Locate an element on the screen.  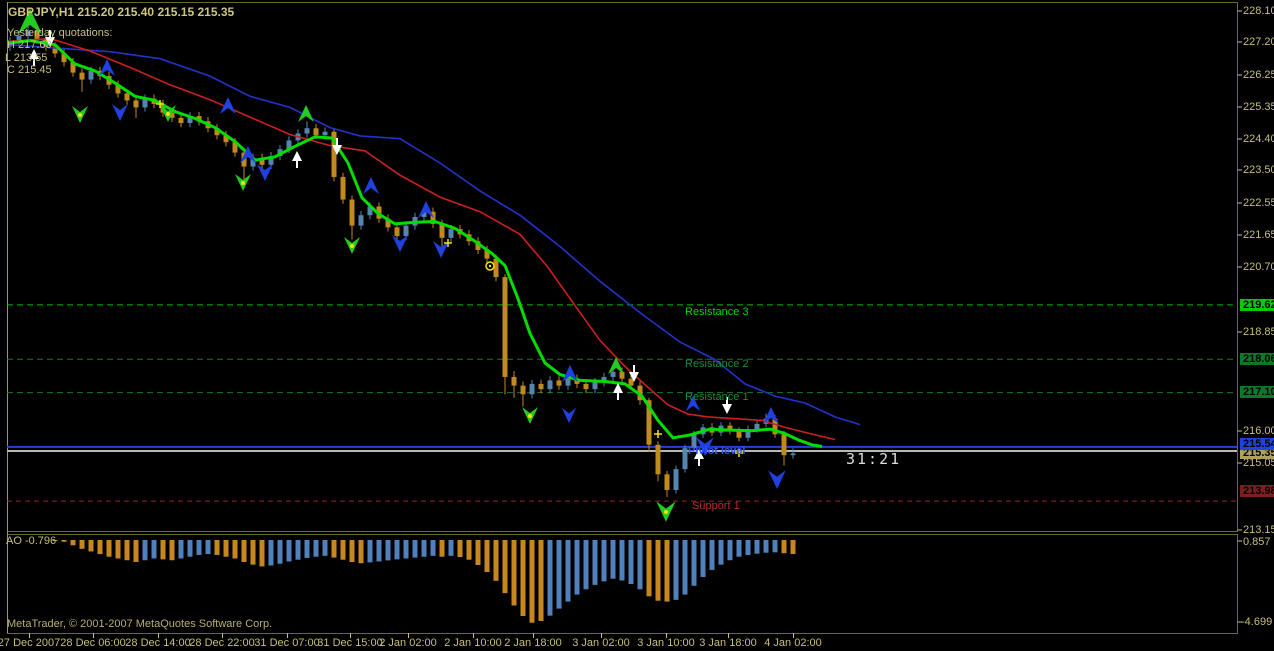
price-tick-label: 226.25 is located at coordinates (1258, 75).